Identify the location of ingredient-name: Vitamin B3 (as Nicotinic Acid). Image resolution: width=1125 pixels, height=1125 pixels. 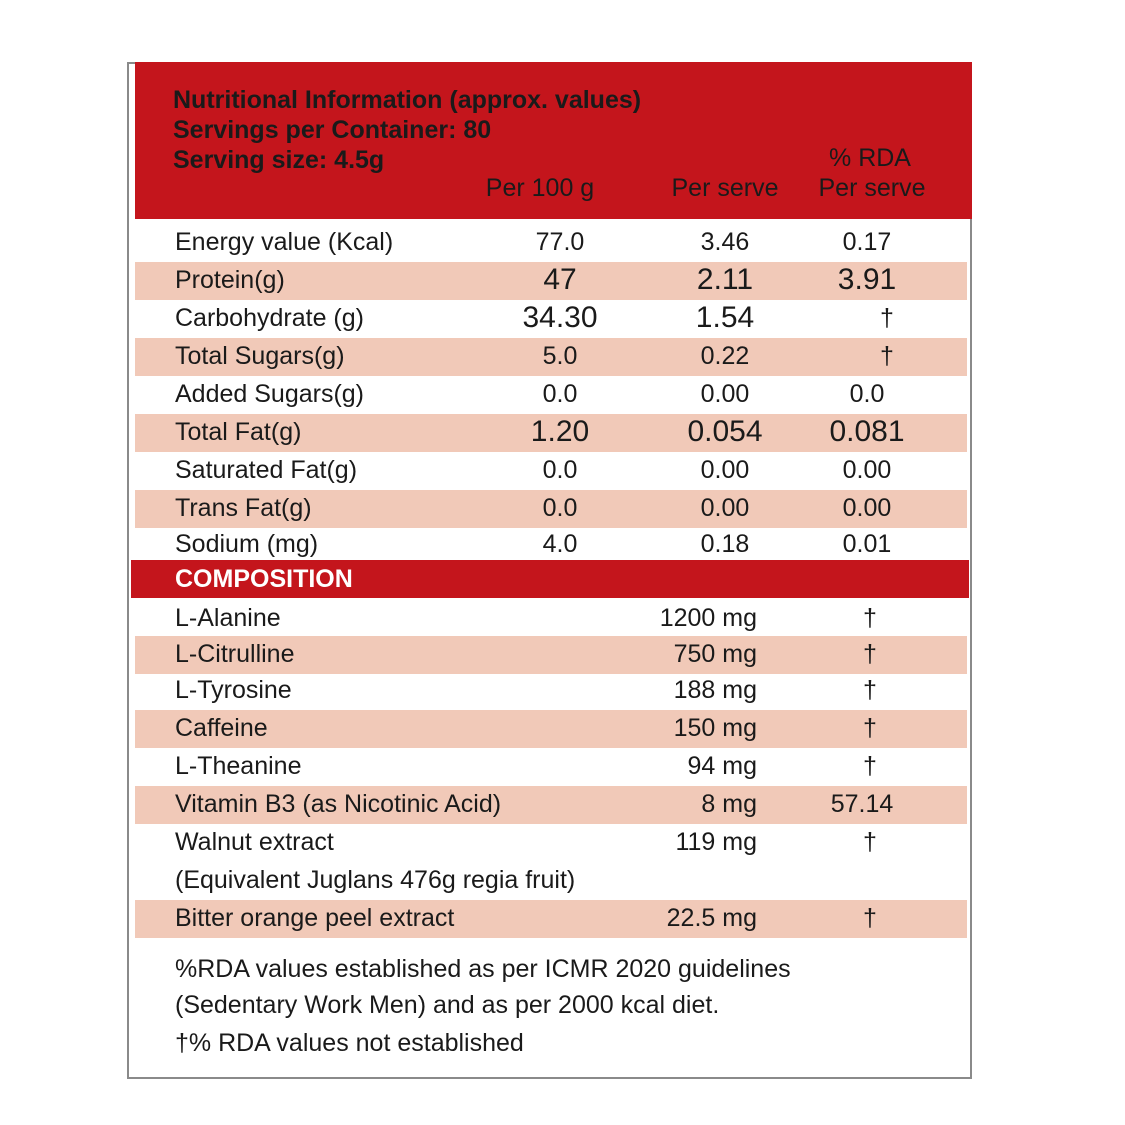
(338, 804).